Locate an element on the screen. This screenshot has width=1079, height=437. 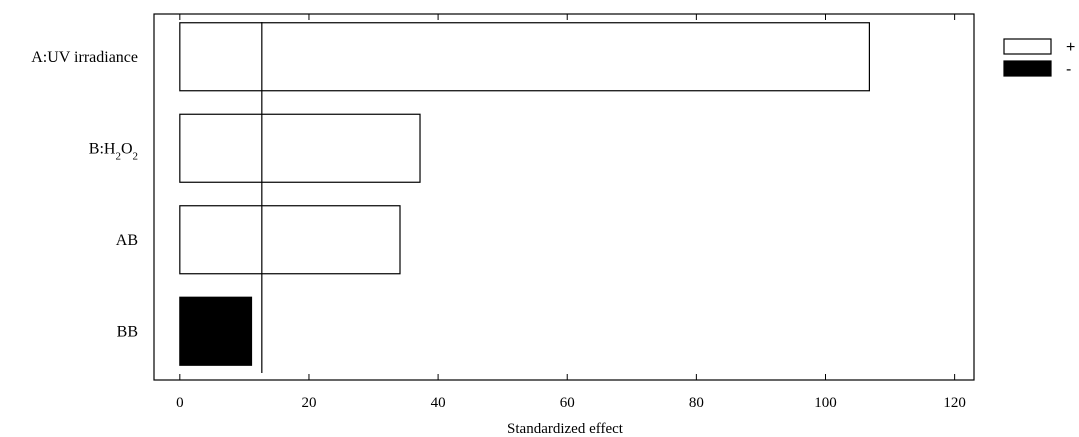
x-tick-label-0: 0 is located at coordinates (180, 403).